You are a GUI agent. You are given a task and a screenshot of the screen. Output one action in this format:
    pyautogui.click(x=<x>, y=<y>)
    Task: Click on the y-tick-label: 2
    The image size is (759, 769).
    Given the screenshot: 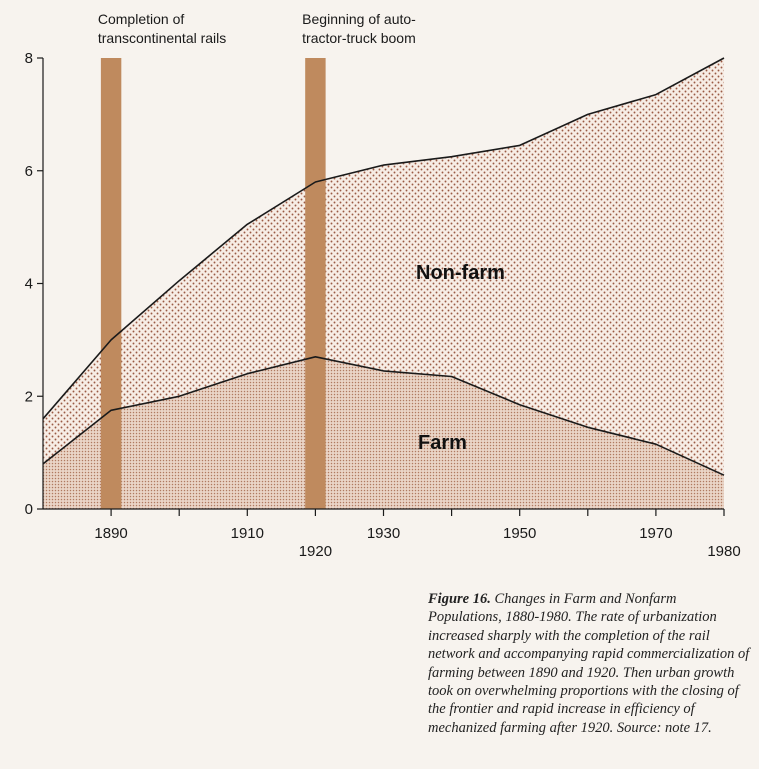 What is the action you would take?
    pyautogui.click(x=29, y=396)
    